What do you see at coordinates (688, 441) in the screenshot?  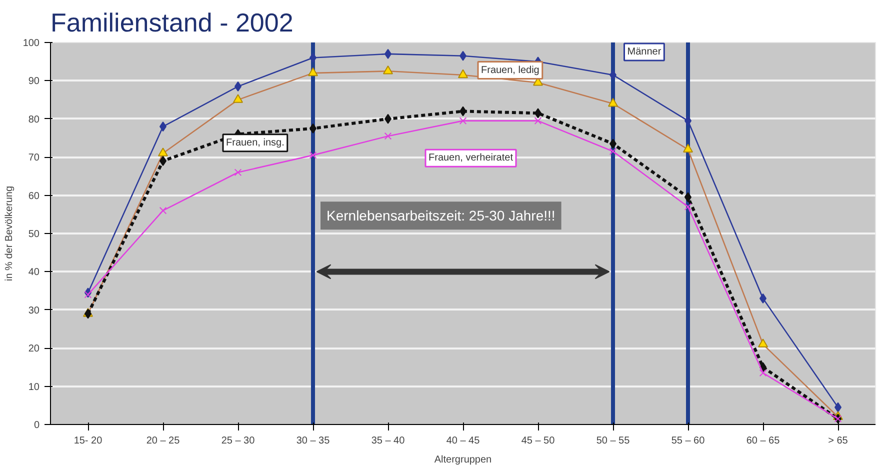 I see `x-tick-label: 55 – 60` at bounding box center [688, 441].